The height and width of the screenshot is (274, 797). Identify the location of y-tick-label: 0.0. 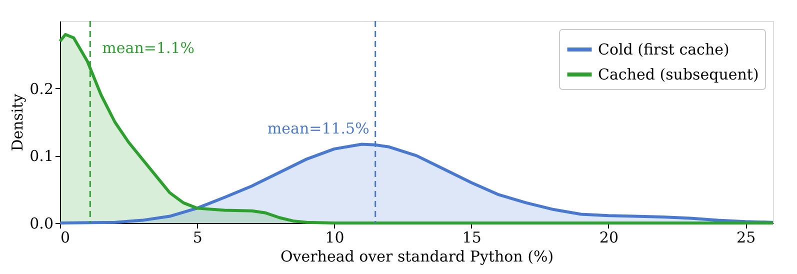
(42, 223).